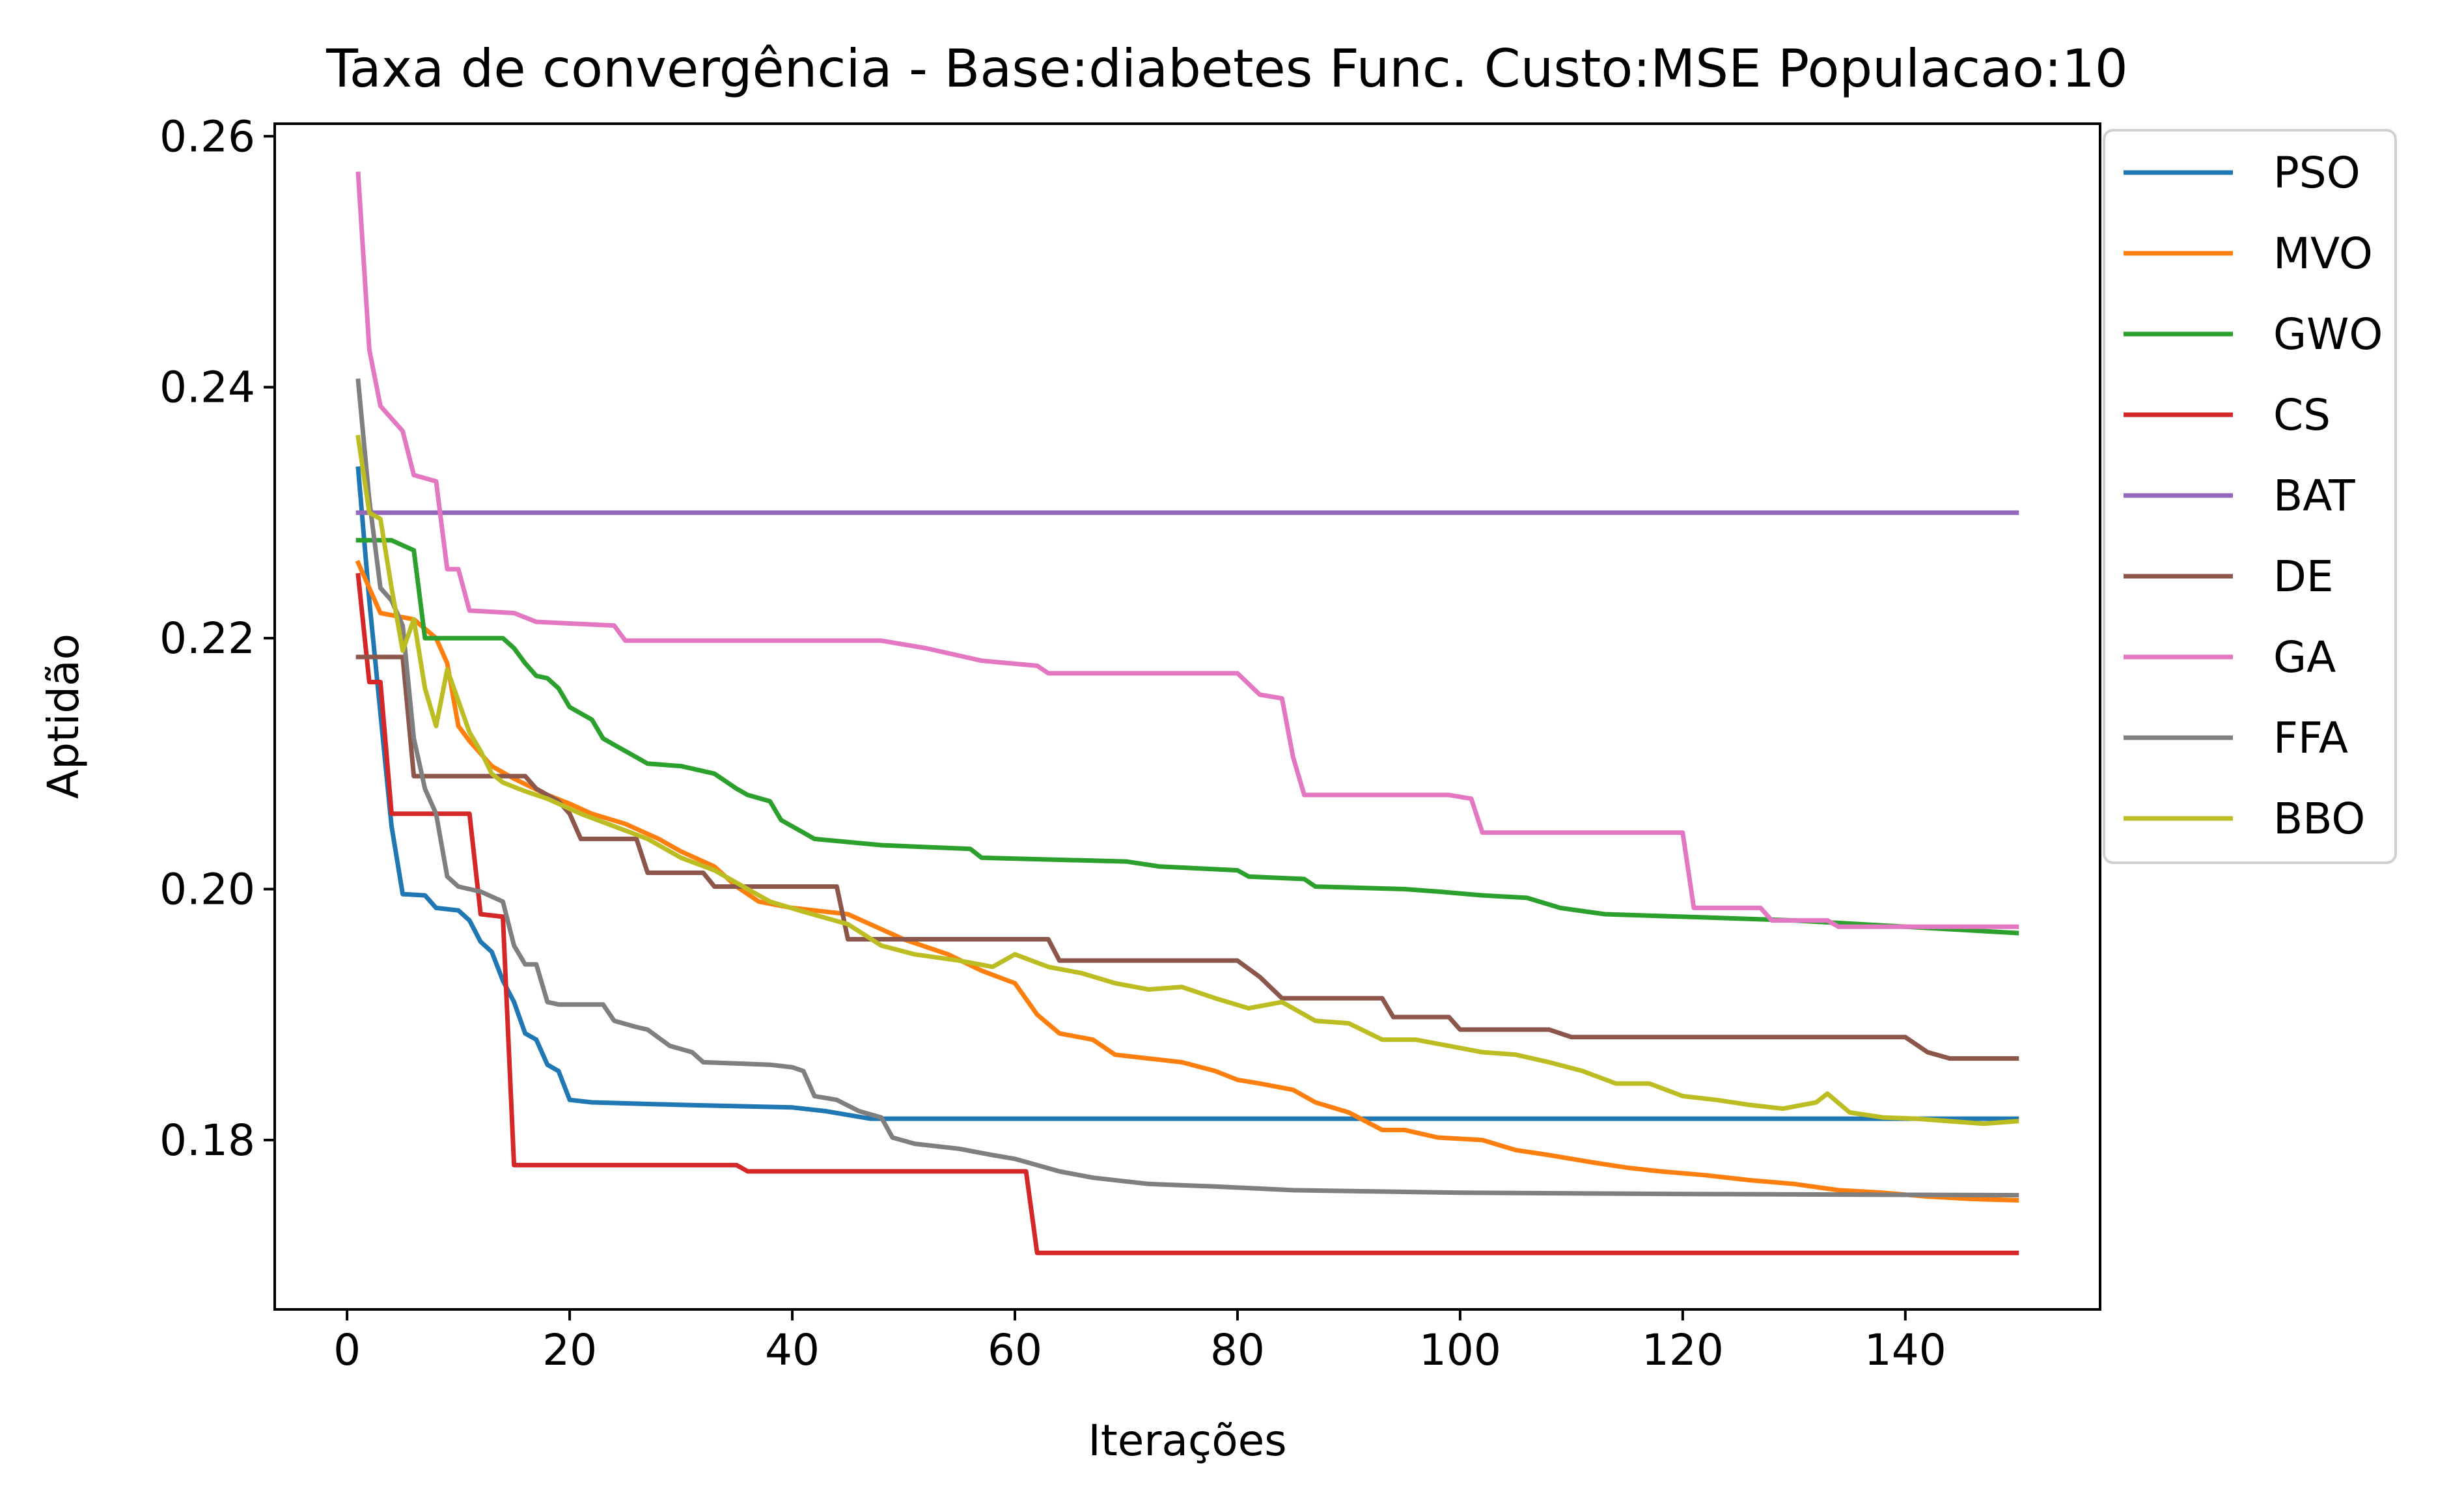  Describe the element at coordinates (569, 1350) in the screenshot. I see `x-tick-label: 20` at that location.